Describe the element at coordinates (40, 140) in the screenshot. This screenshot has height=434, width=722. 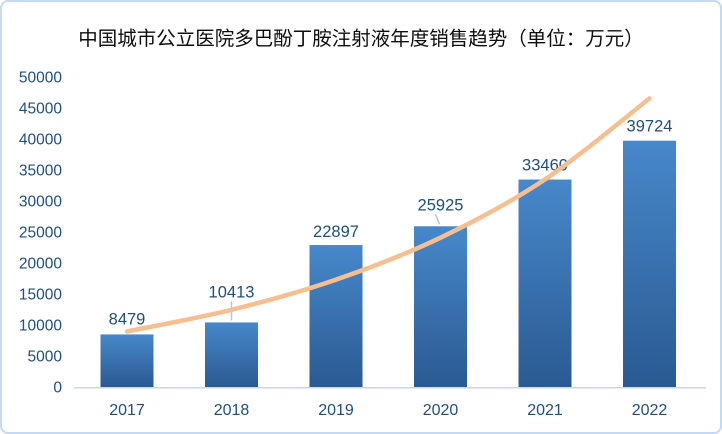
I see `y-axis-tick-label: 40000` at that location.